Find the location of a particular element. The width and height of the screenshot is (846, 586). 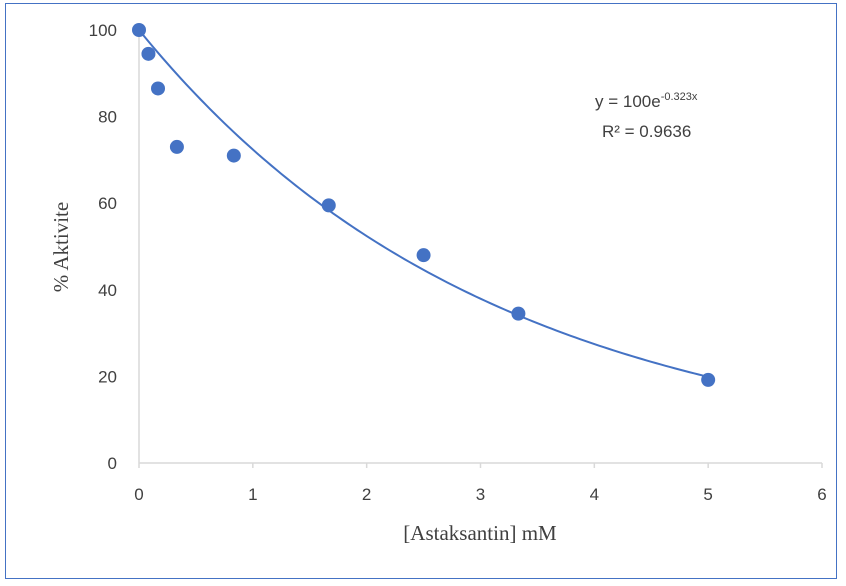

x-tick-label: 2 is located at coordinates (366, 494).